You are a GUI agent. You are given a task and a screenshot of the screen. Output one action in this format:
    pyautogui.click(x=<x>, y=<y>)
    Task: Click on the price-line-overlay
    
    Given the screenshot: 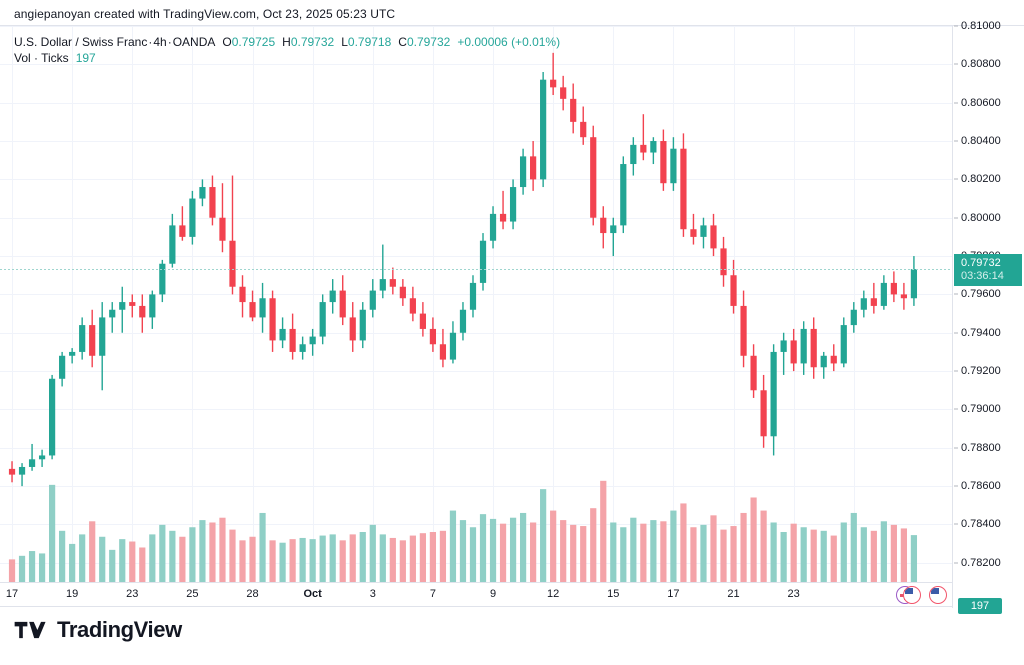 What is the action you would take?
    pyautogui.click(x=476, y=269)
    